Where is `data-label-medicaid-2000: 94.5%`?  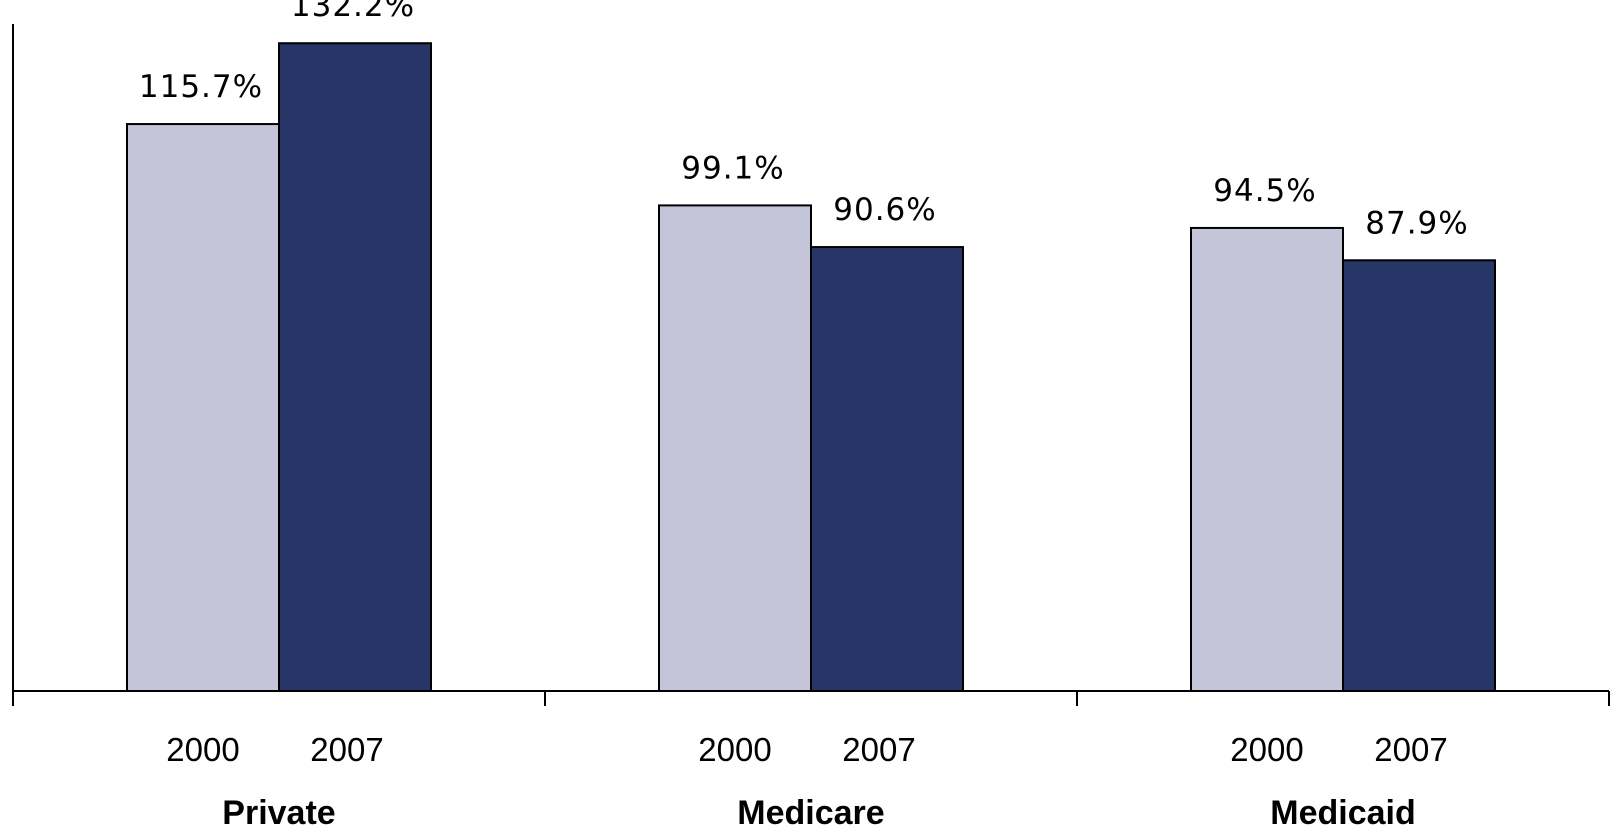
data-label-medicaid-2000: 94.5% is located at coordinates (1264, 191).